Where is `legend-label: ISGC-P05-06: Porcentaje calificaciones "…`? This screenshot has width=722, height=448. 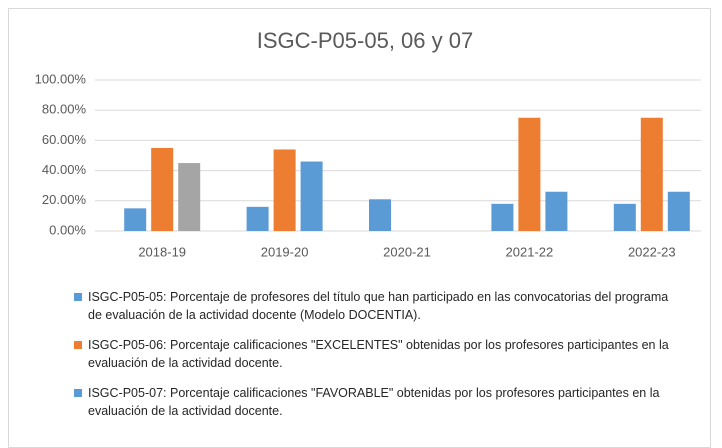 legend-label: ISGC-P05-06: Porcentaje calificaciones "… is located at coordinates (378, 354).